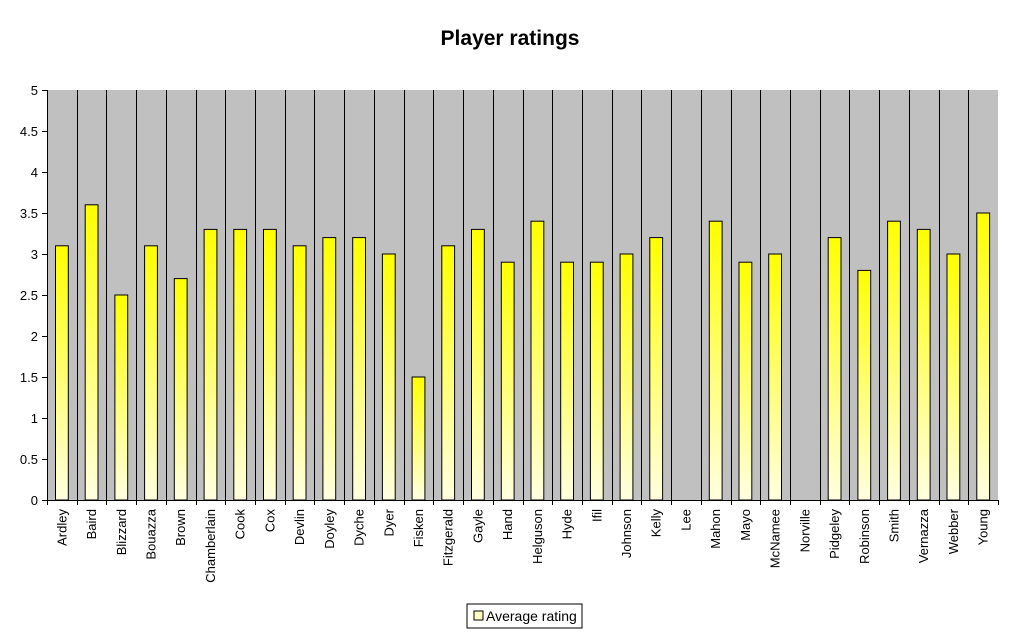 The height and width of the screenshot is (637, 1020). I want to click on x-tick-label: Helguson, so click(537, 536).